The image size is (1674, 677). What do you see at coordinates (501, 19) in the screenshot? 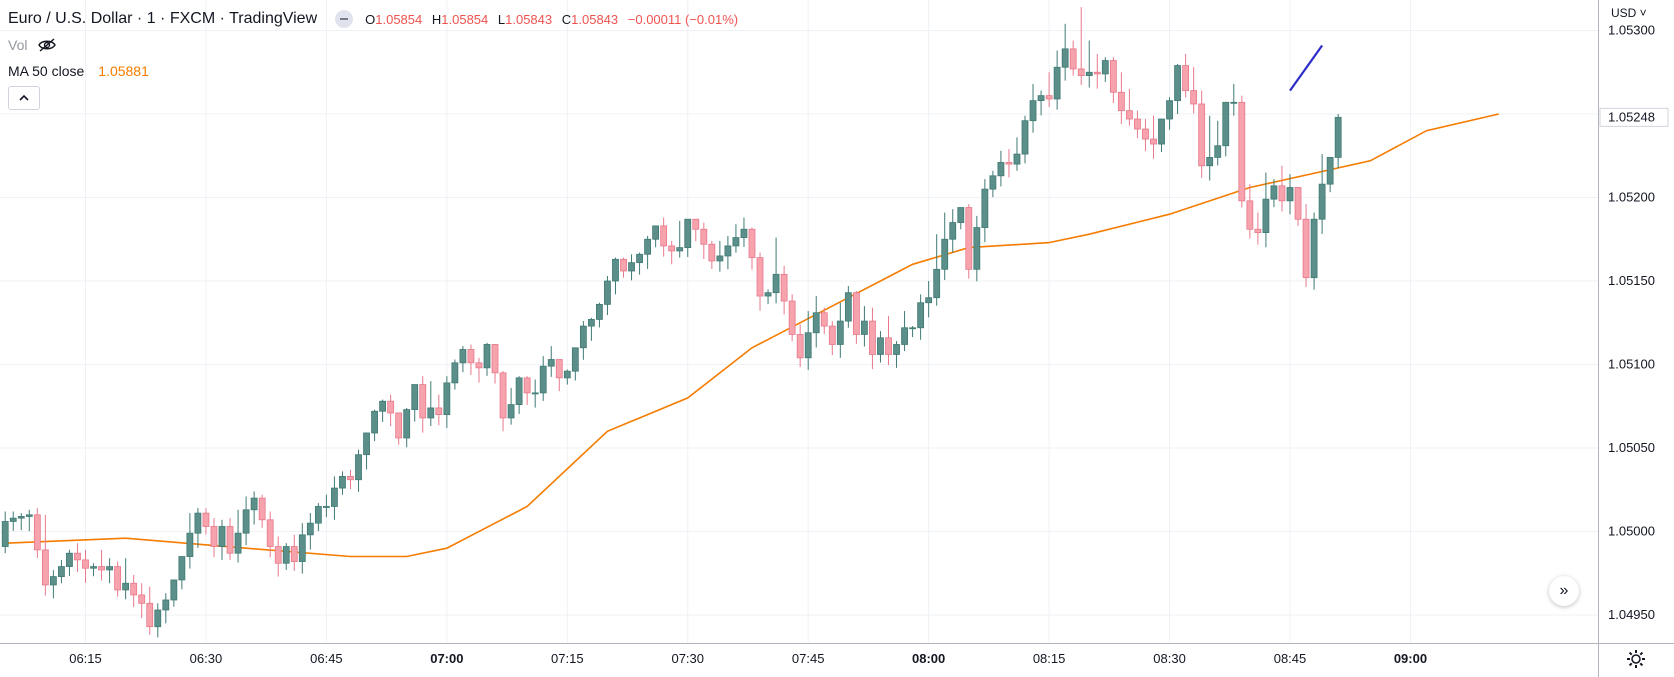
I see `low-label: L` at bounding box center [501, 19].